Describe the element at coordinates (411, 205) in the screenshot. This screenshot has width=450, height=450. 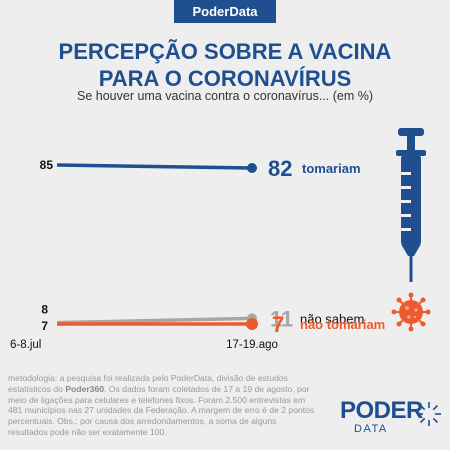
I see `syringe-icon` at that location.